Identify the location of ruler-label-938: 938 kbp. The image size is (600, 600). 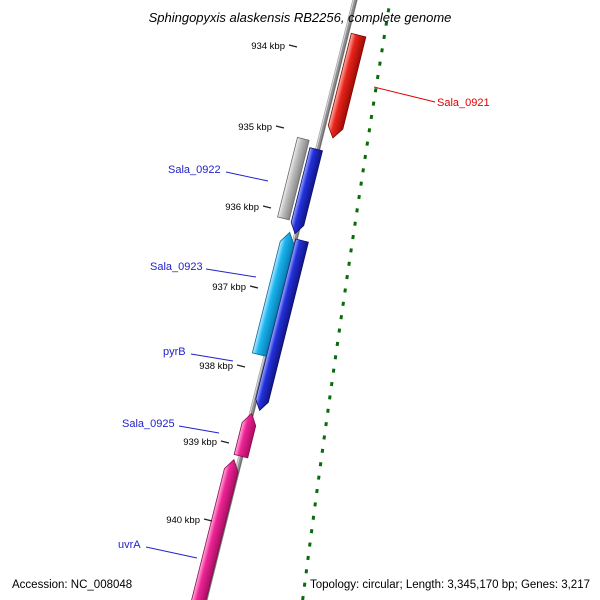
(216, 366).